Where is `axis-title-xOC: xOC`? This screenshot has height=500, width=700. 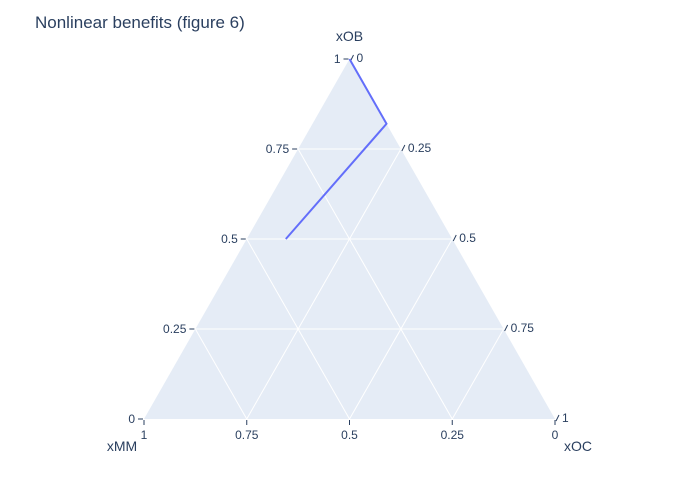
axis-title-xOC: xOC is located at coordinates (578, 446).